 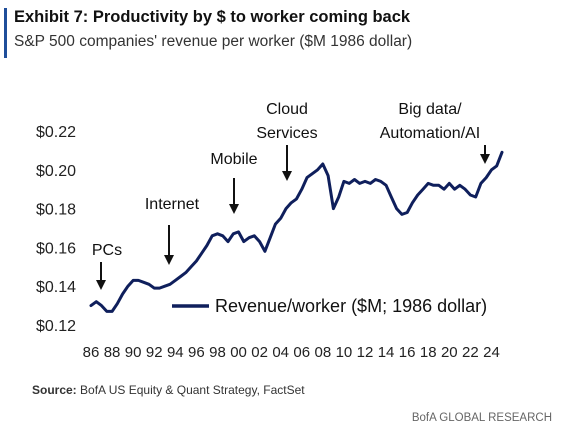 I want to click on x-tick-label: 90, so click(x=133, y=352).